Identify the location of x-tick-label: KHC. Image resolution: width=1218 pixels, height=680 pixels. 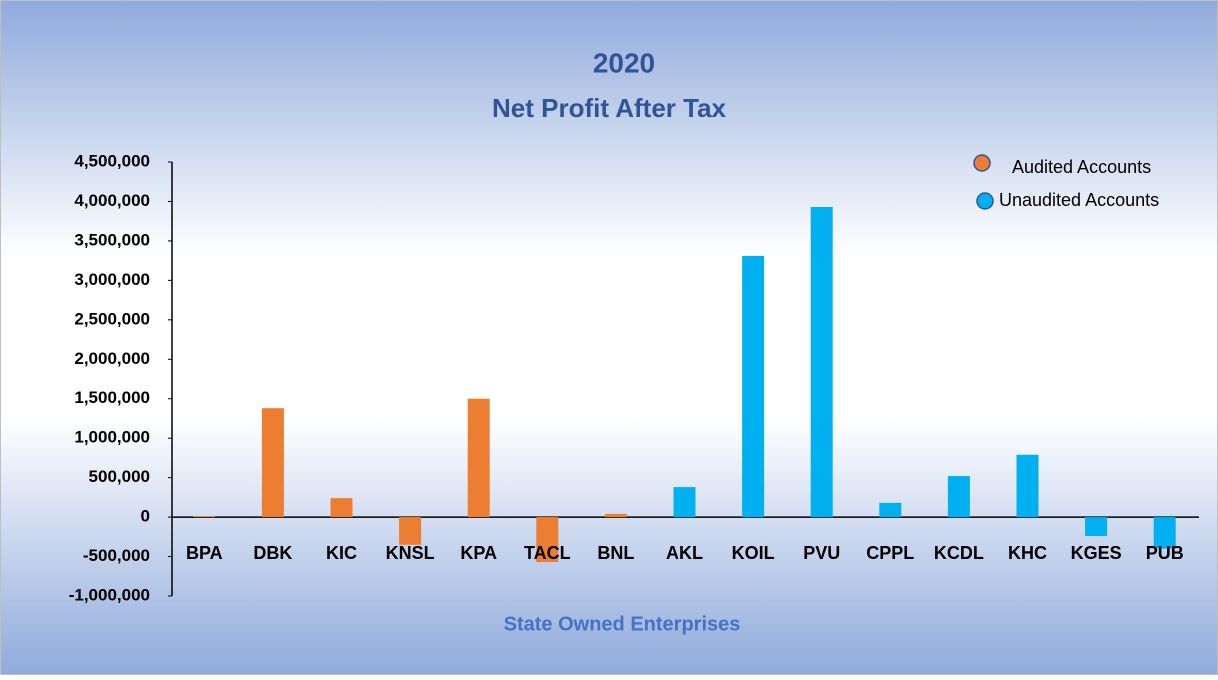
(1027, 553).